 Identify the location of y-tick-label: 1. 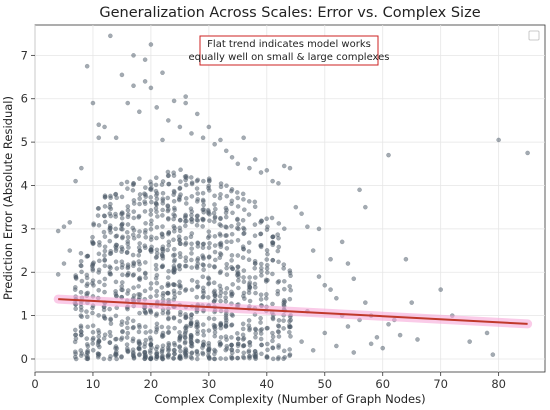
(24, 316).